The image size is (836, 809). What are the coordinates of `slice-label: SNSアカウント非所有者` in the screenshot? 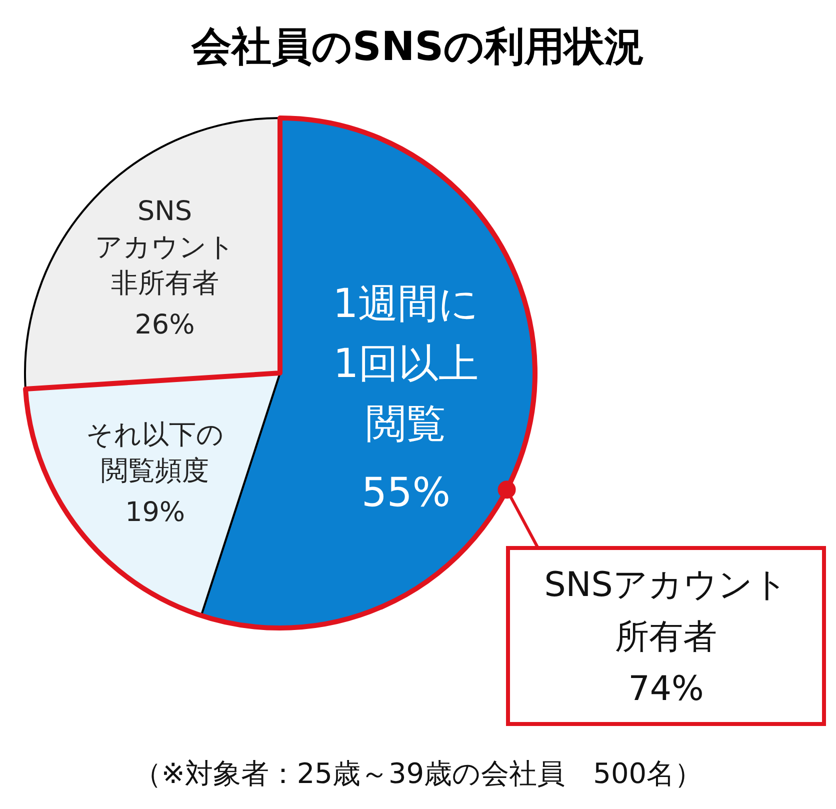 It's located at (164, 248).